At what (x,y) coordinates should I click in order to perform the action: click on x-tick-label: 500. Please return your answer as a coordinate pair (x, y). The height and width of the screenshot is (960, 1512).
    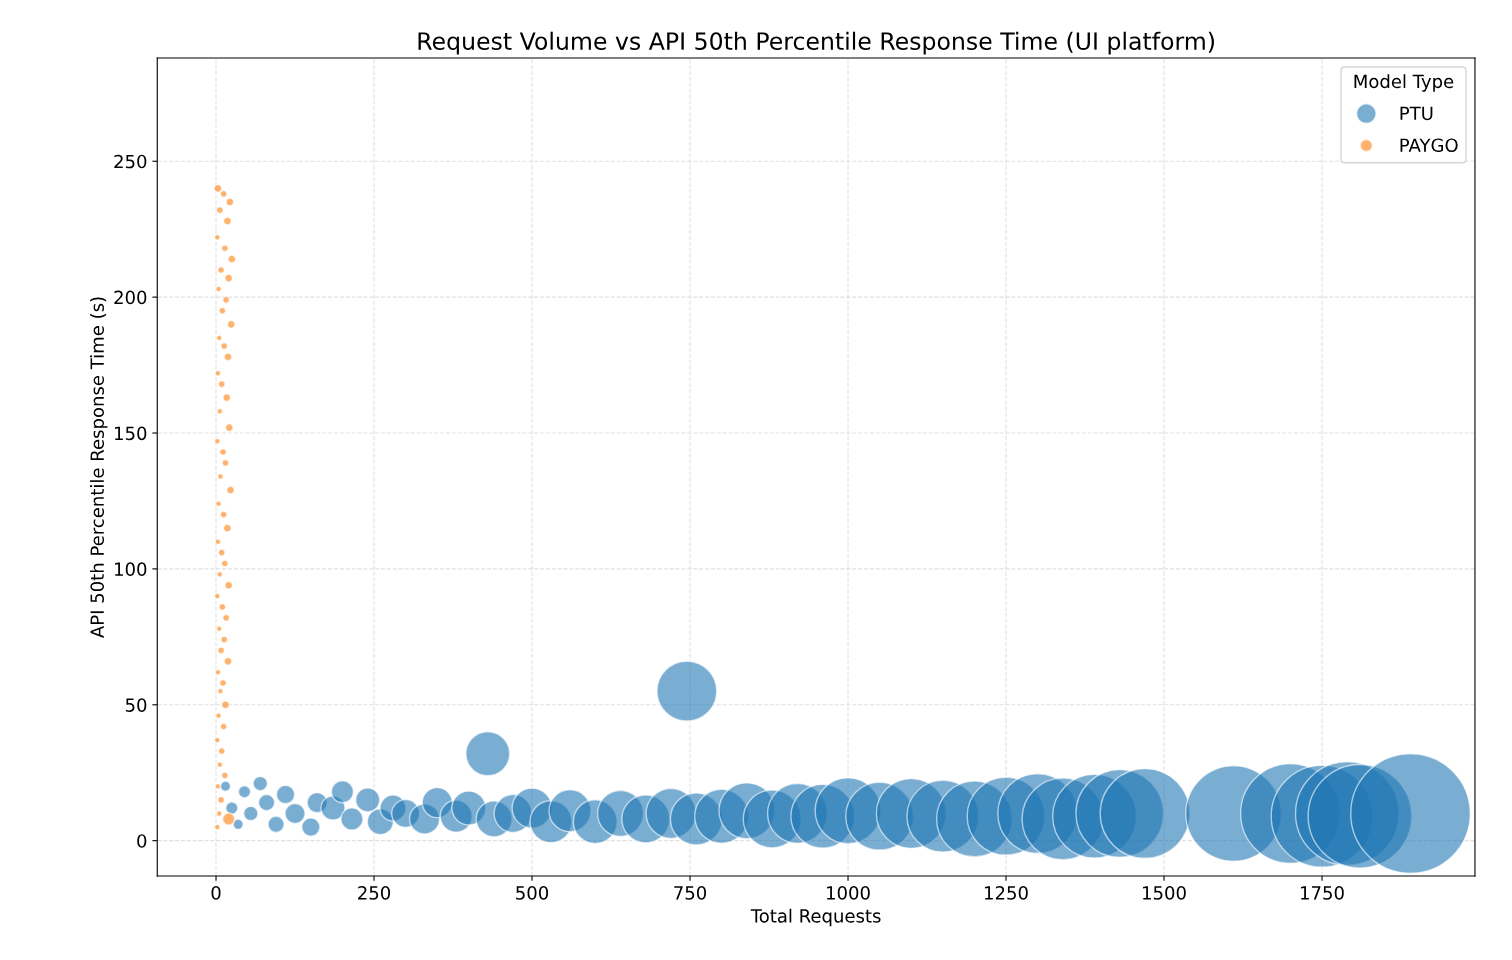
    Looking at the image, I should click on (532, 893).